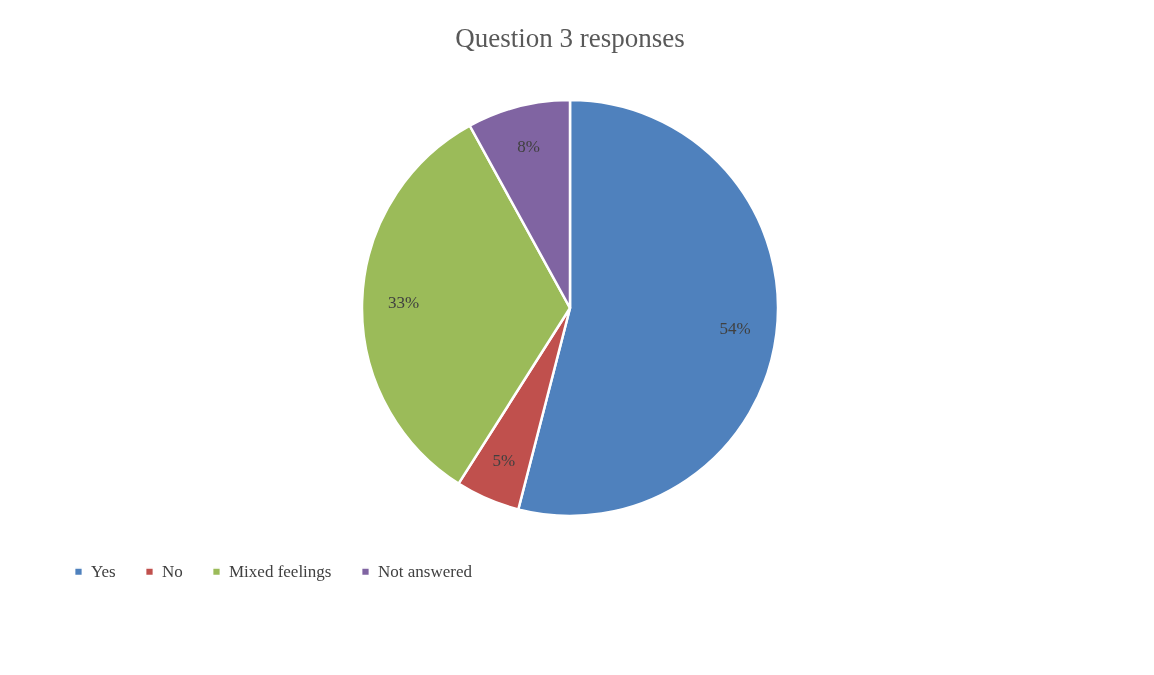 This screenshot has height=675, width=1154. Describe the element at coordinates (425, 571) in the screenshot. I see `legend-label: Not answered` at that location.